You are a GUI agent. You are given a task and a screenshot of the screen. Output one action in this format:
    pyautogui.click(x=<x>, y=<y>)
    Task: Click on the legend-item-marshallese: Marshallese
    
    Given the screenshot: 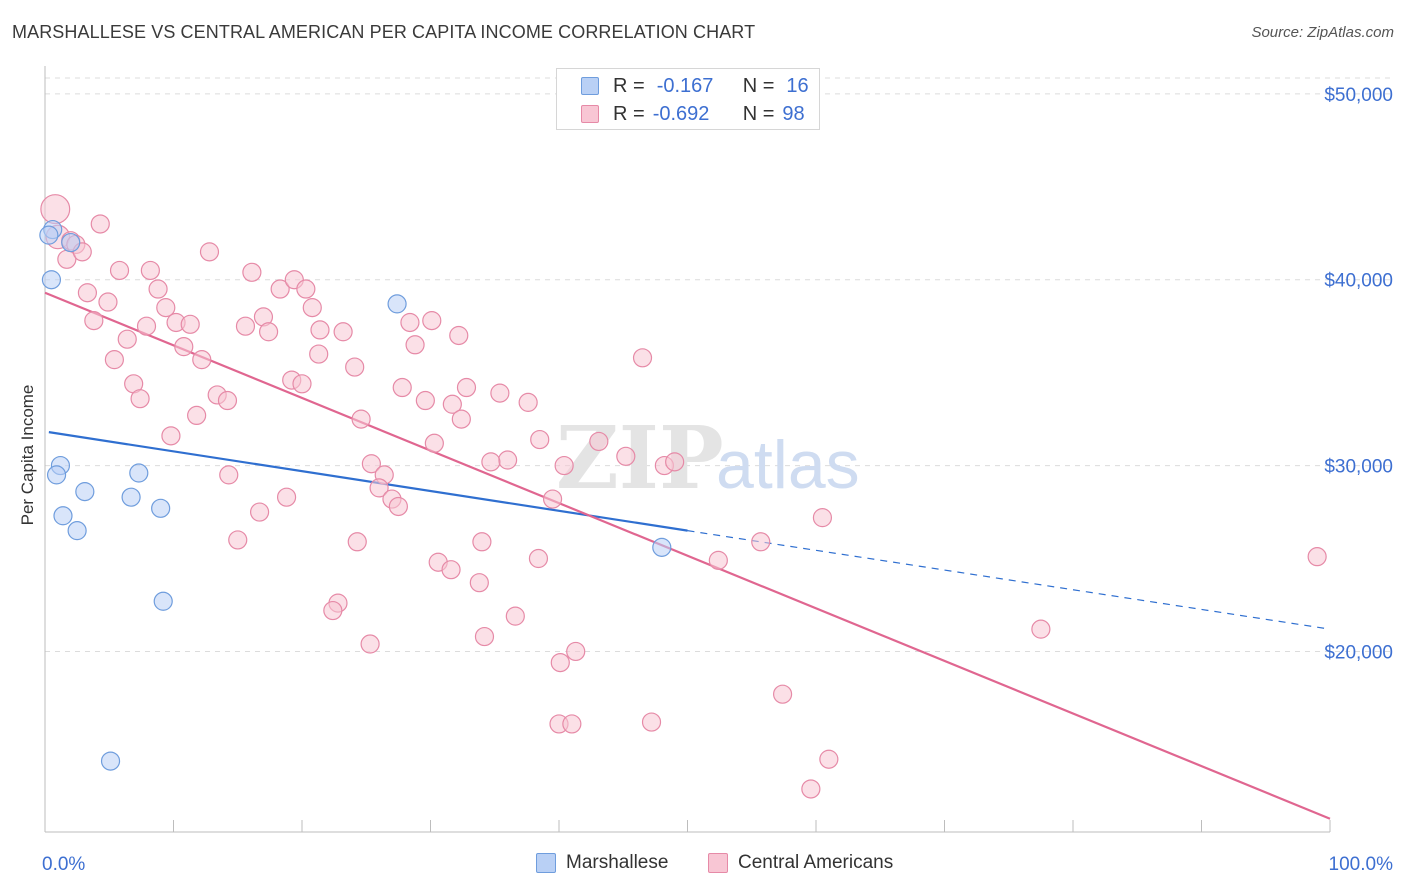 What is the action you would take?
    pyautogui.click(x=602, y=863)
    